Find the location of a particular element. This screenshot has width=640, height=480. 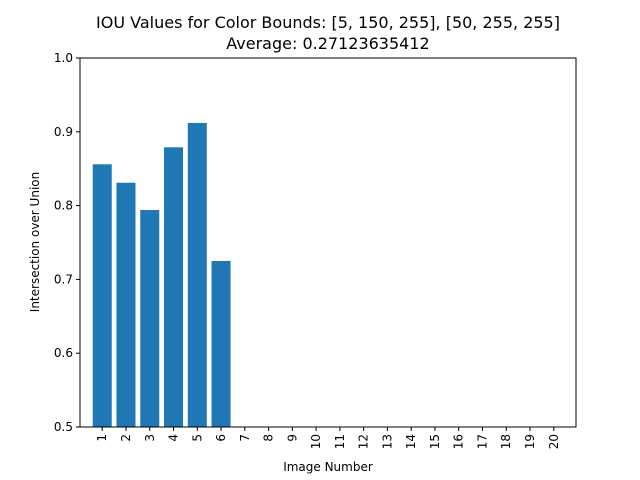

x-tick-label: 6 is located at coordinates (221, 438).